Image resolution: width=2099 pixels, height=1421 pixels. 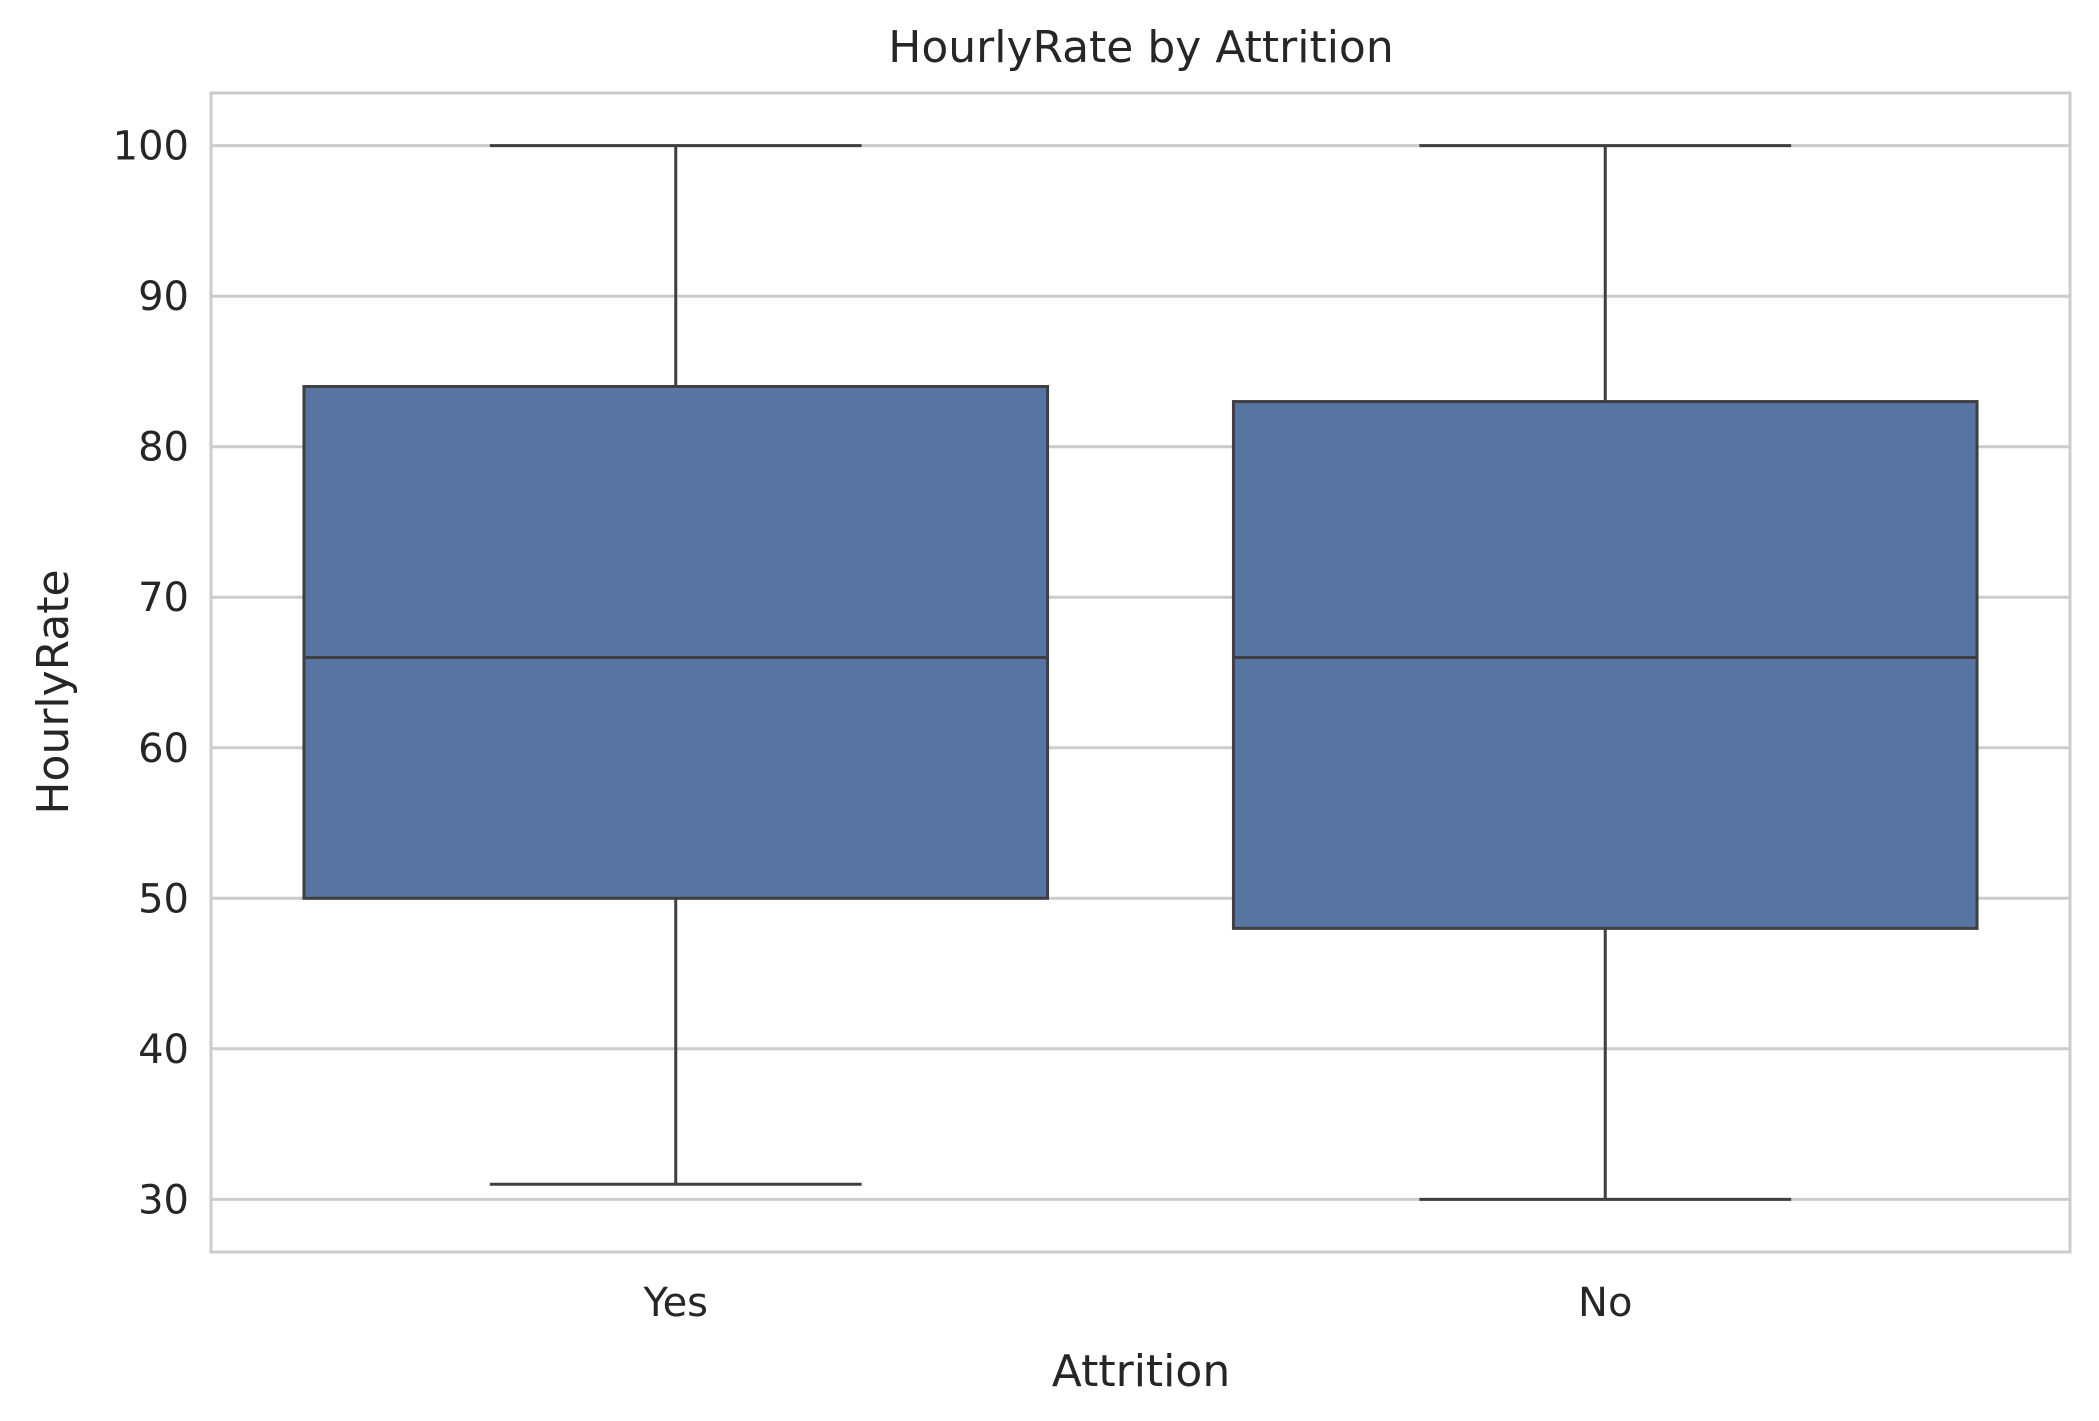 I want to click on y-tick-label: 100, so click(x=151, y=147).